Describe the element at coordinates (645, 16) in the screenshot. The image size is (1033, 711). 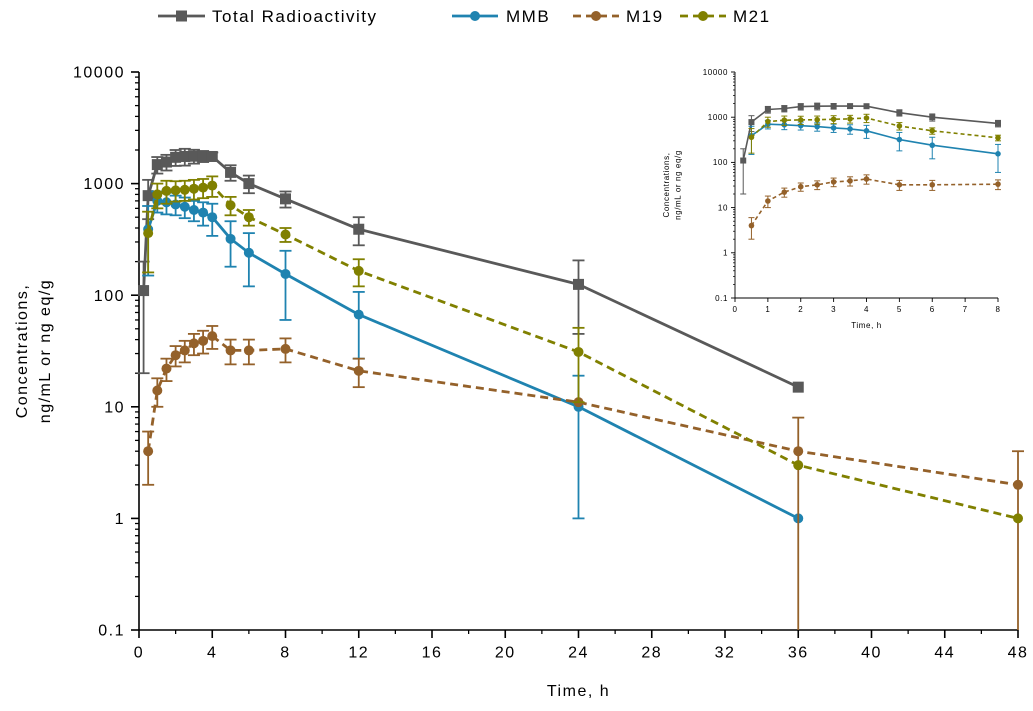
I see `legend-label-m19: M19` at that location.